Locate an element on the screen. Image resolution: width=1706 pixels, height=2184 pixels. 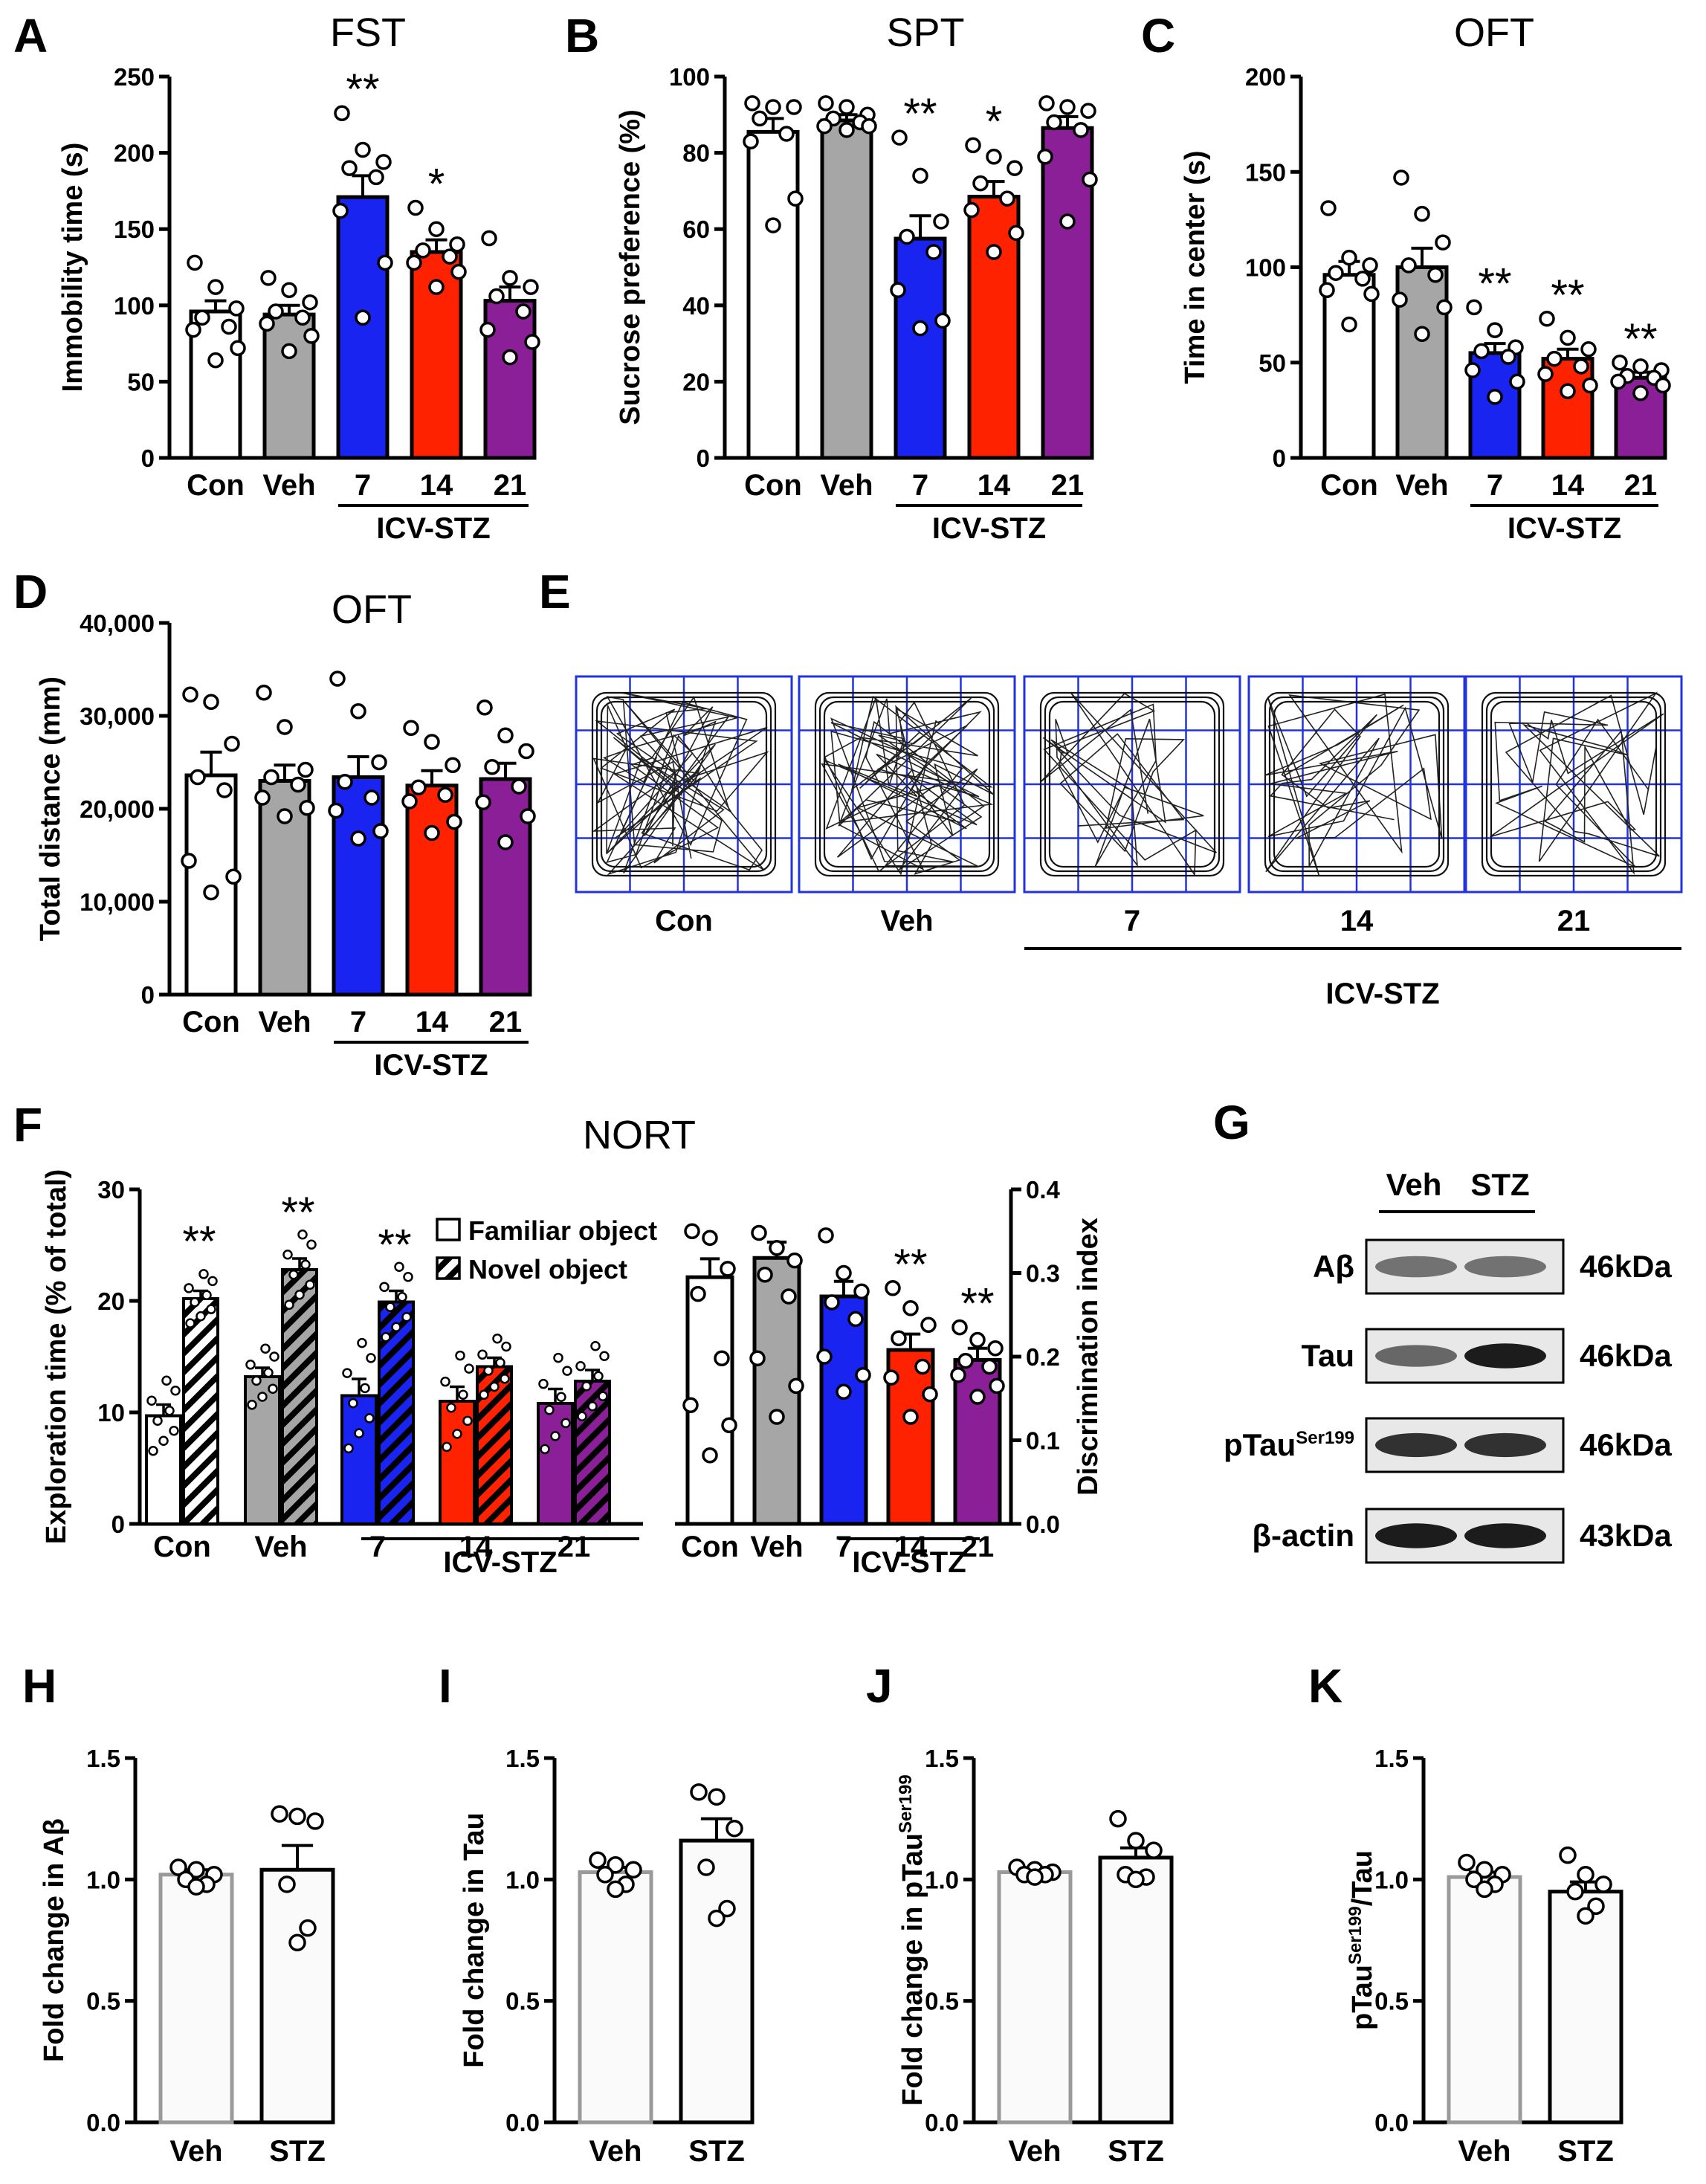
category-label: 7 is located at coordinates (1495, 486).